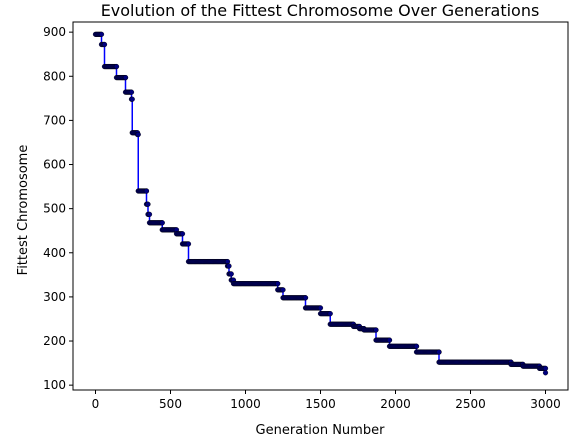 The image size is (577, 443). Describe the element at coordinates (23, 210) in the screenshot. I see `y-axis-label: Fittest Chromosome` at that location.